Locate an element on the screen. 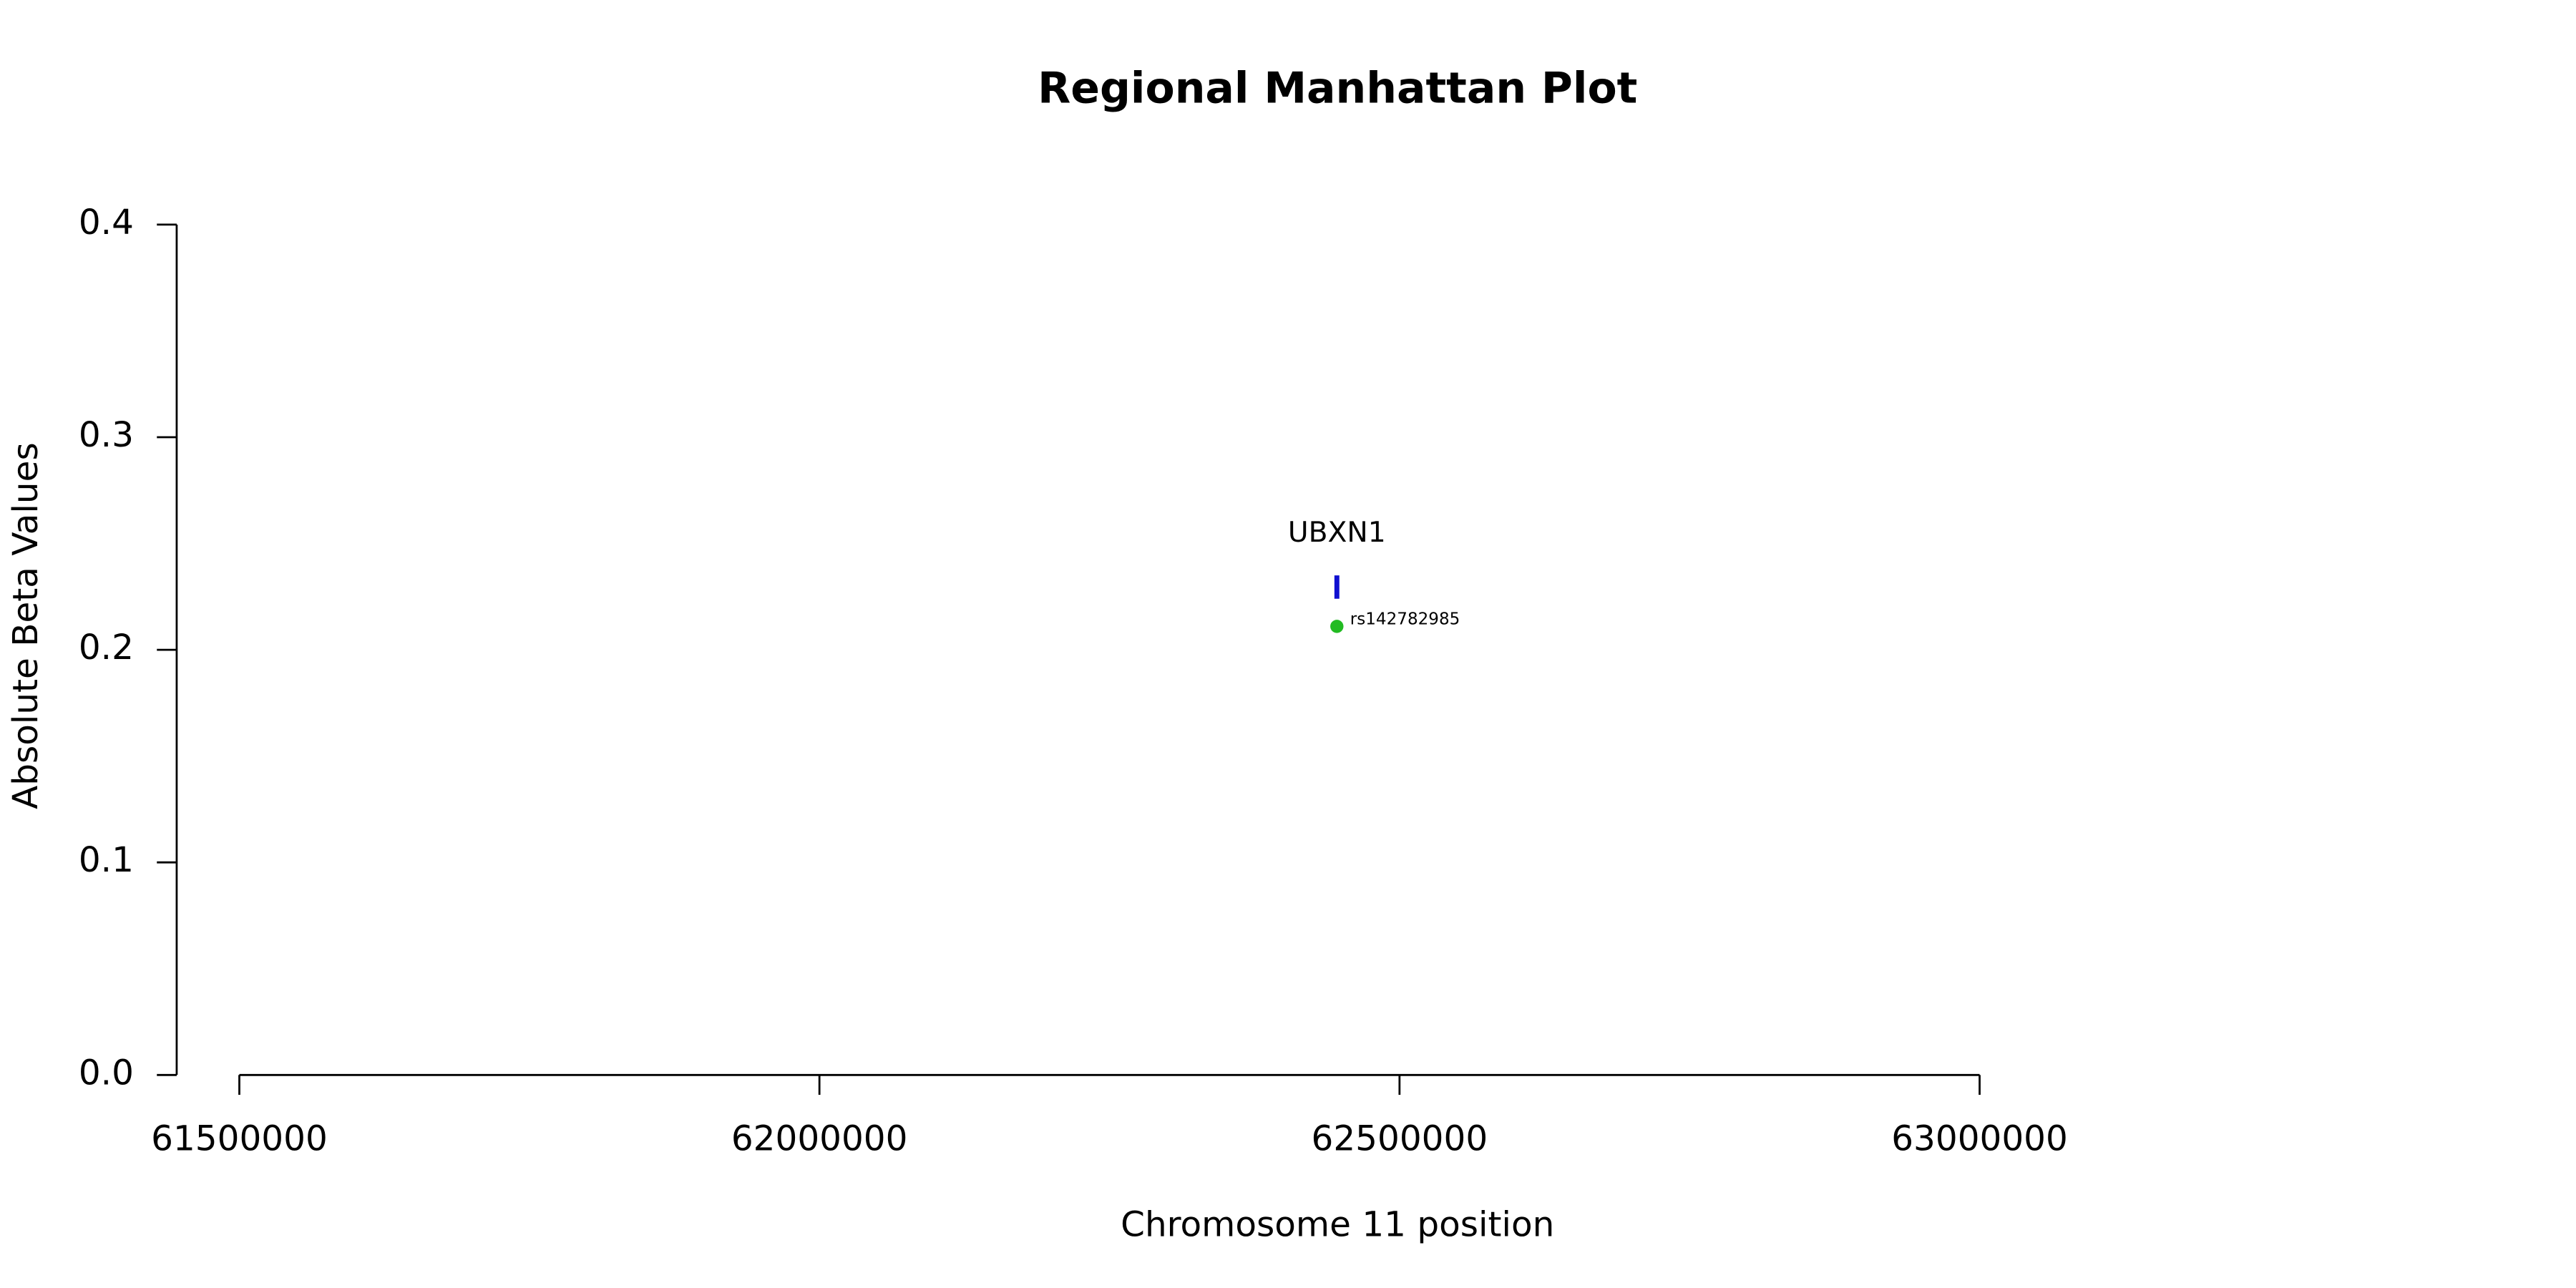 The height and width of the screenshot is (1288, 2576). x-tick-label: 62000000 is located at coordinates (819, 1139).